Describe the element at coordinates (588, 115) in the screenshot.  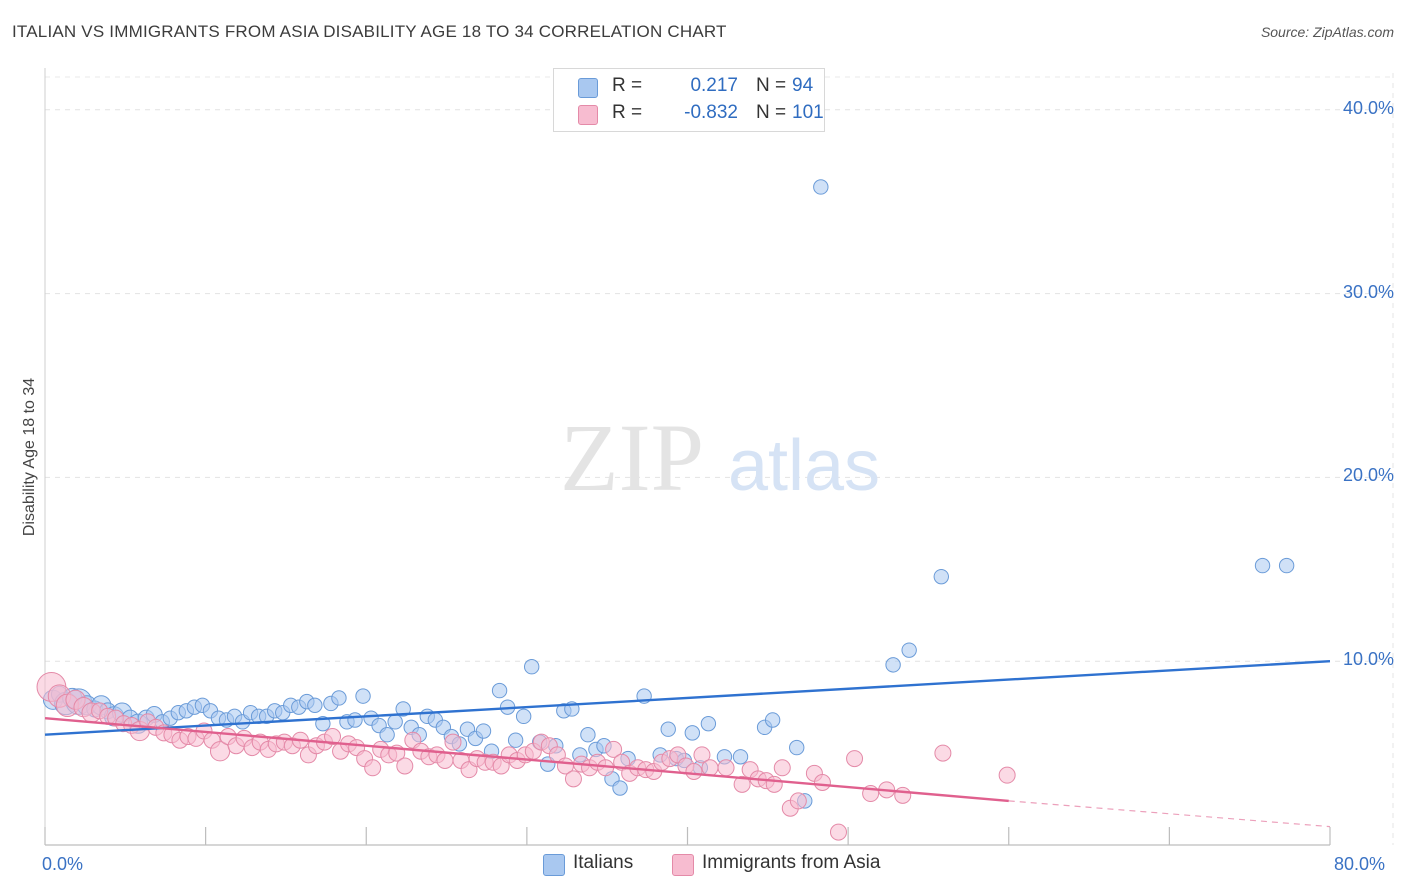
I see `legend-swatch-asia` at that location.